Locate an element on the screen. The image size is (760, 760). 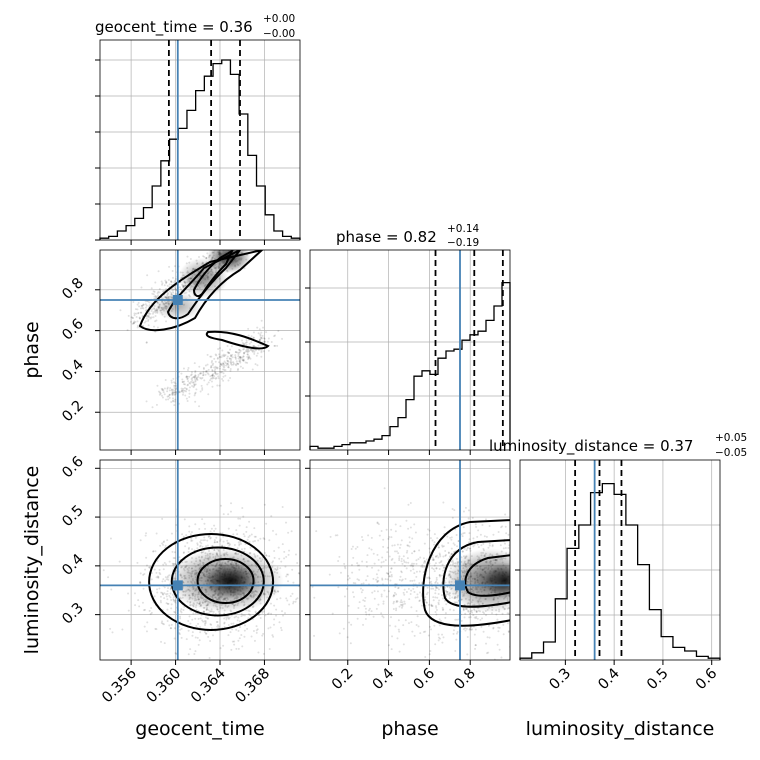
truth-marker is located at coordinates (177, 585).